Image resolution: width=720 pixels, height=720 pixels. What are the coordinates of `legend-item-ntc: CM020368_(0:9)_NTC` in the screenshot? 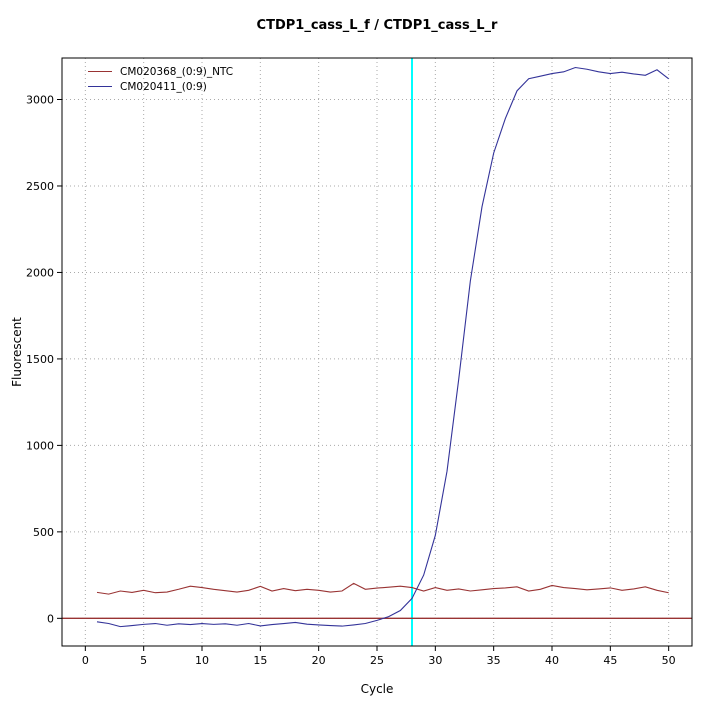 It's located at (160, 71).